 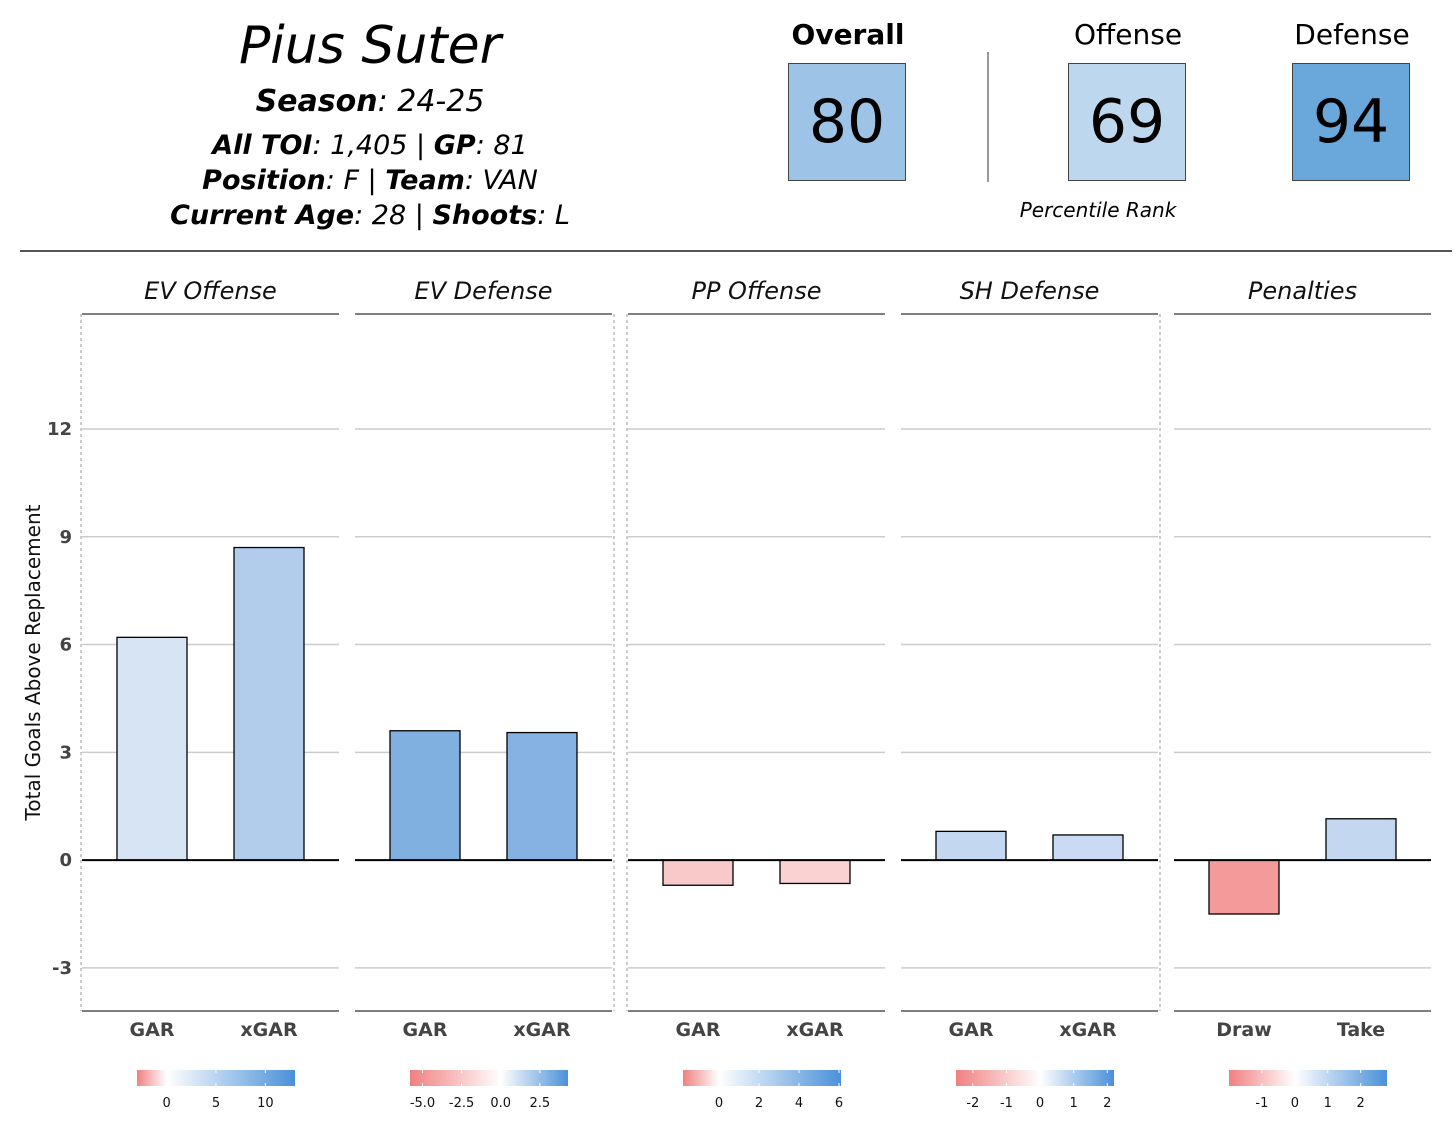 I want to click on age-shoots-line: Current Age: 28 | Shoots: L, so click(x=370, y=215).